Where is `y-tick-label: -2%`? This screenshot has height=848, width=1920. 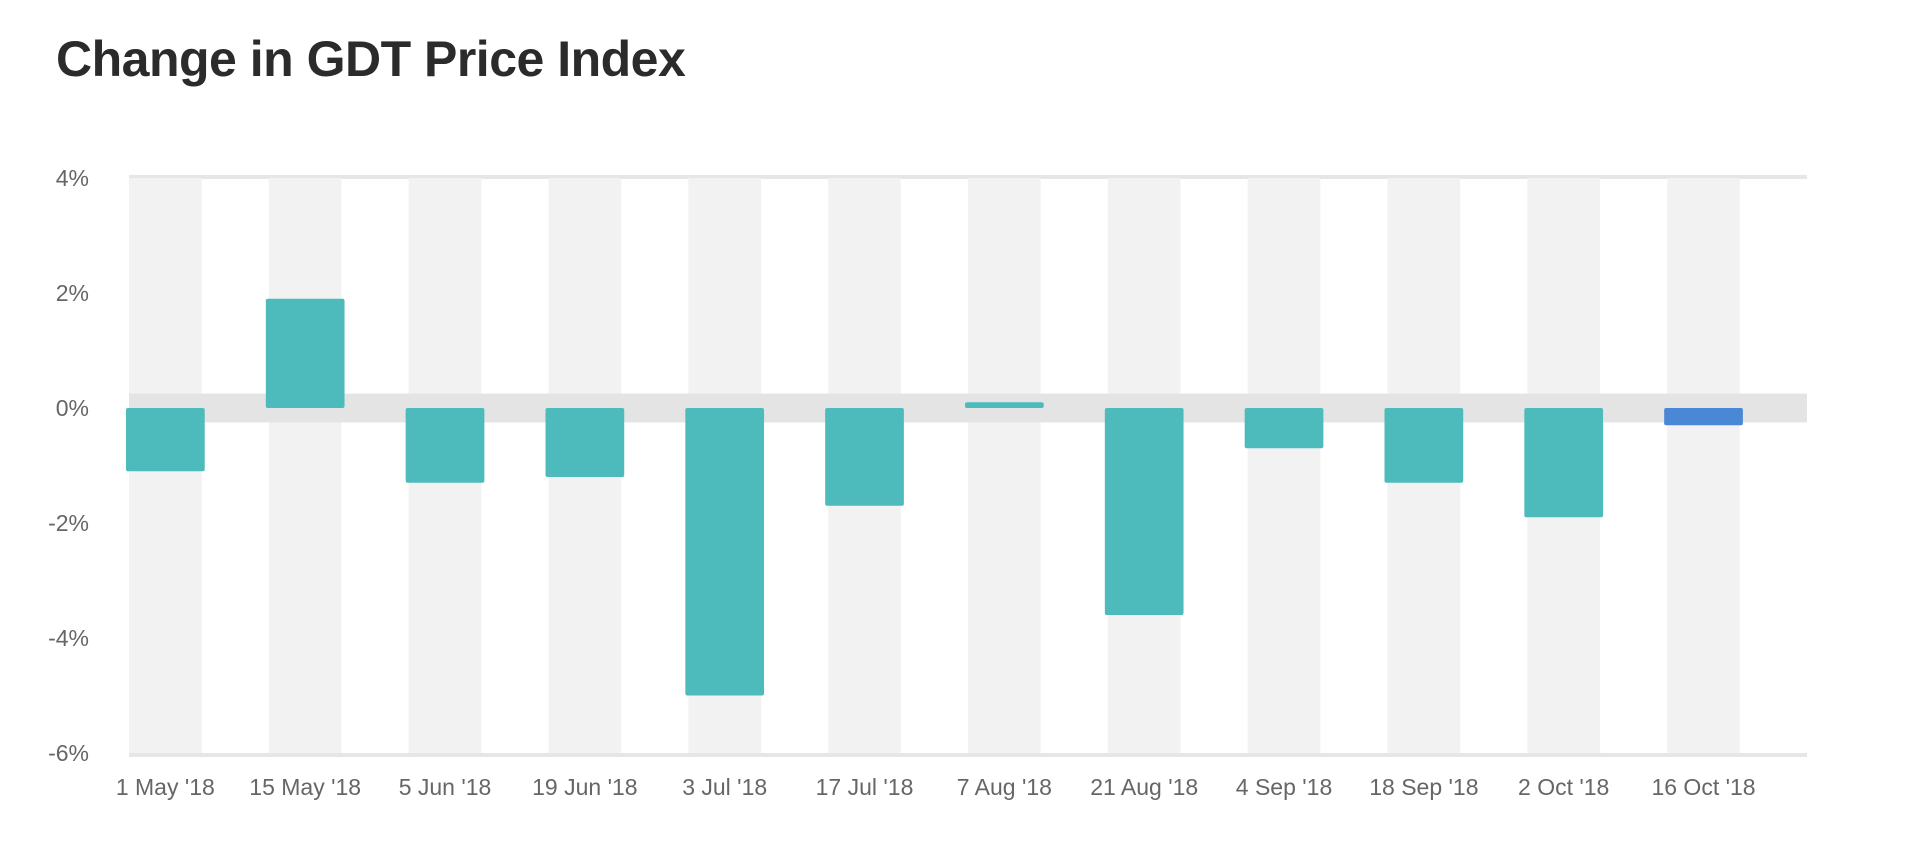 y-tick-label: -2% is located at coordinates (68, 523).